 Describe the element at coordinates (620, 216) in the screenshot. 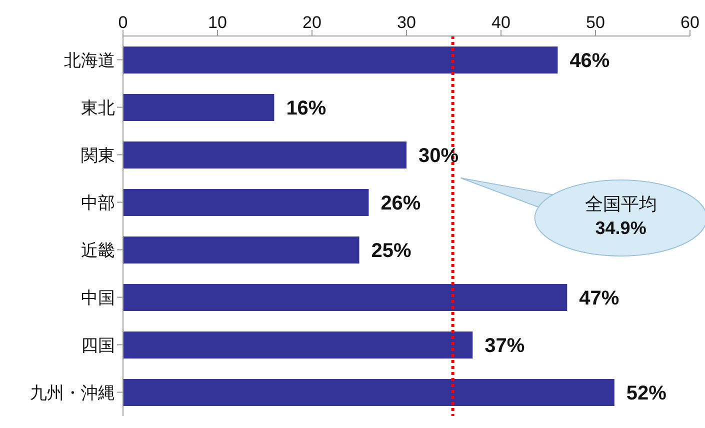

I see `ref-line-label: 全国平均 34.9%` at that location.